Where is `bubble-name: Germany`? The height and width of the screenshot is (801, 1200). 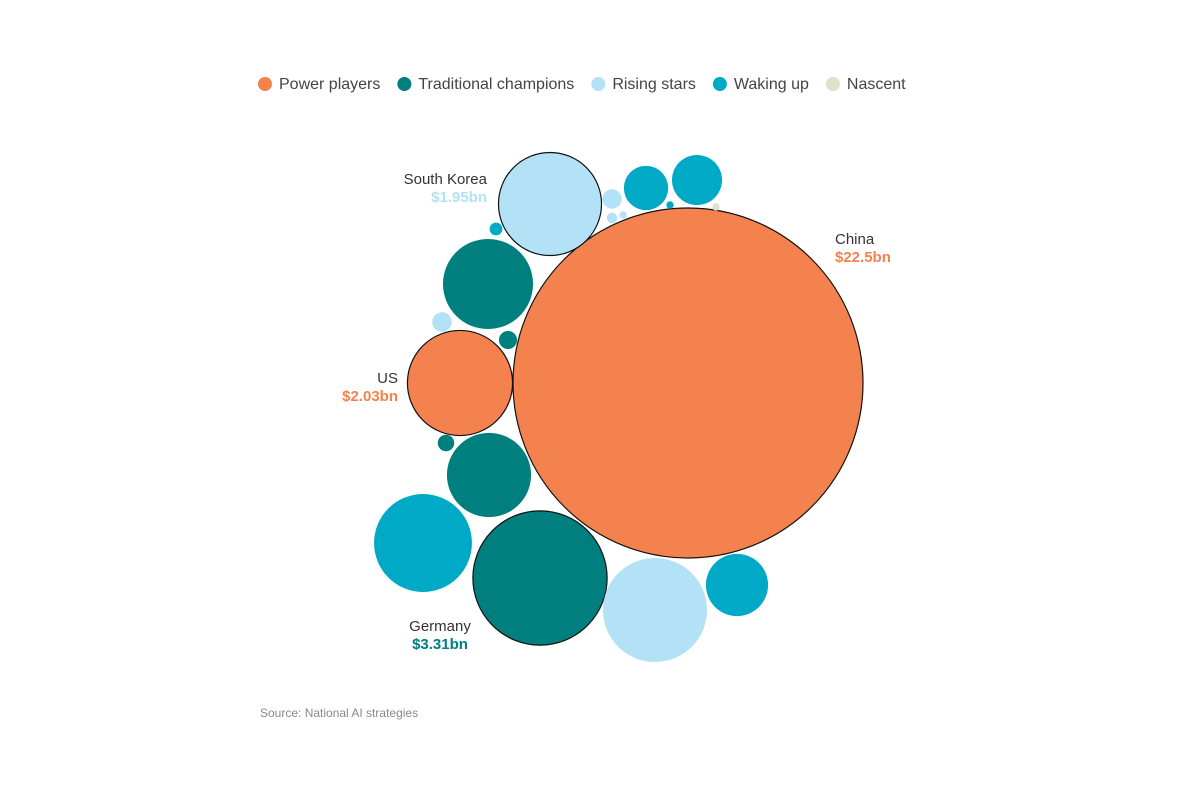
bubble-name: Germany is located at coordinates (440, 626).